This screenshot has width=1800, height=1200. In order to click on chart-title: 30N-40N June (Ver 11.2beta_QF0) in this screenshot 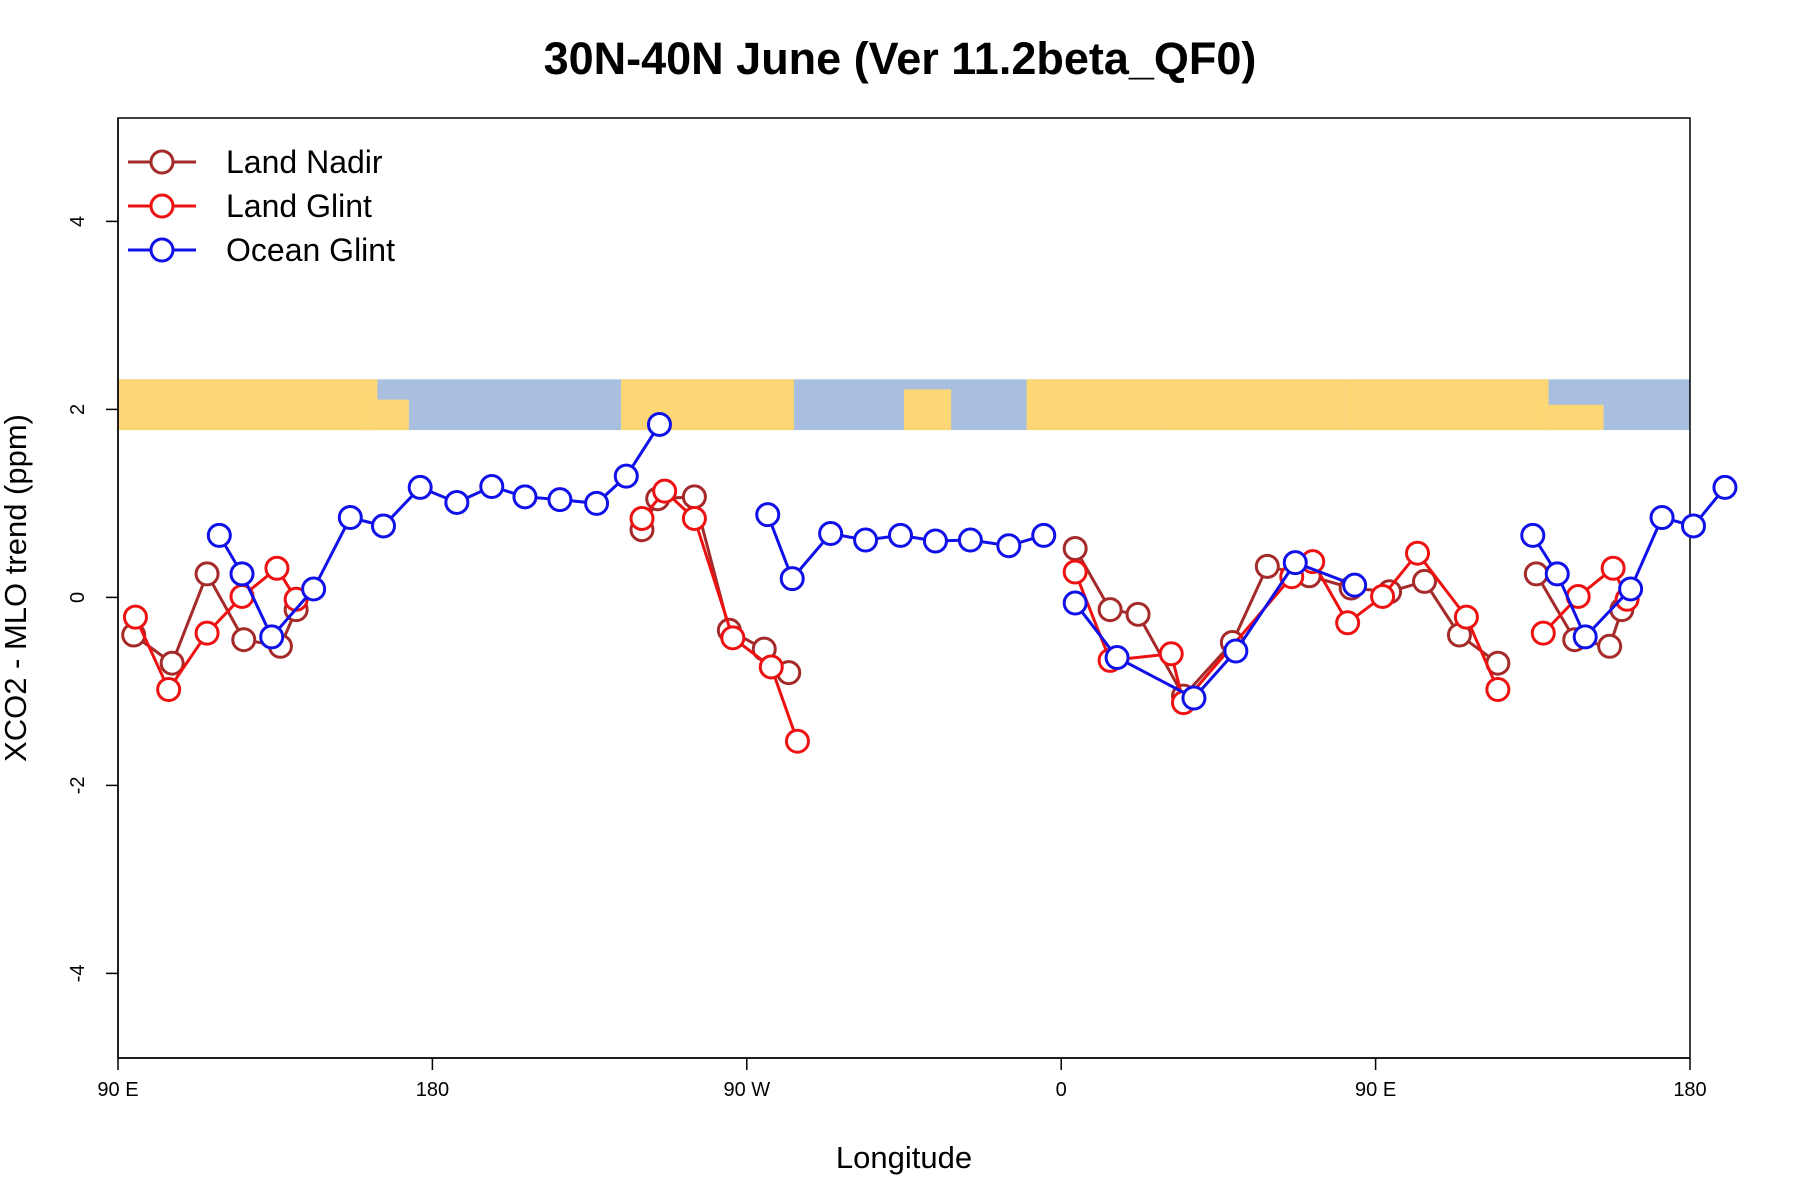, I will do `click(900, 58)`.